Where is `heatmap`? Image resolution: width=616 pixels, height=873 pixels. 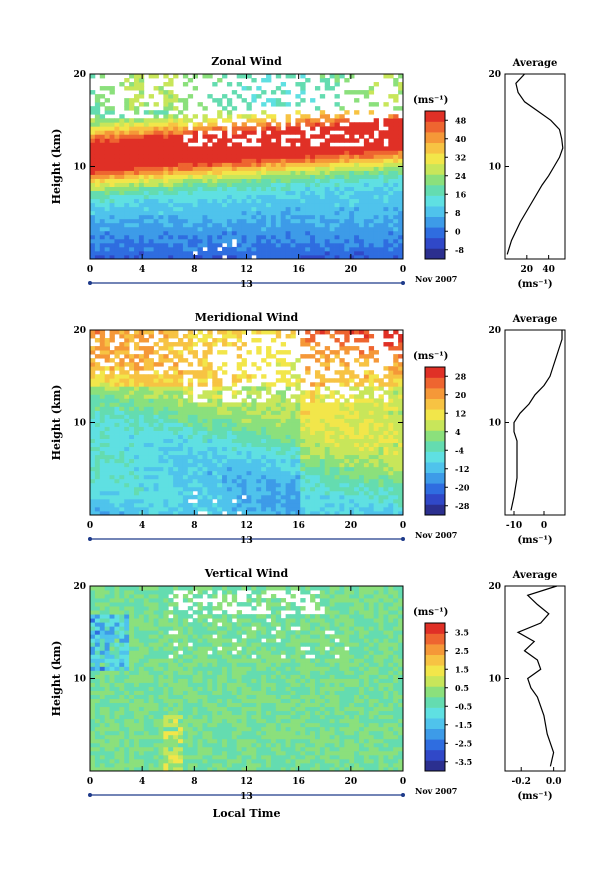 heatmap is located at coordinates (247, 167).